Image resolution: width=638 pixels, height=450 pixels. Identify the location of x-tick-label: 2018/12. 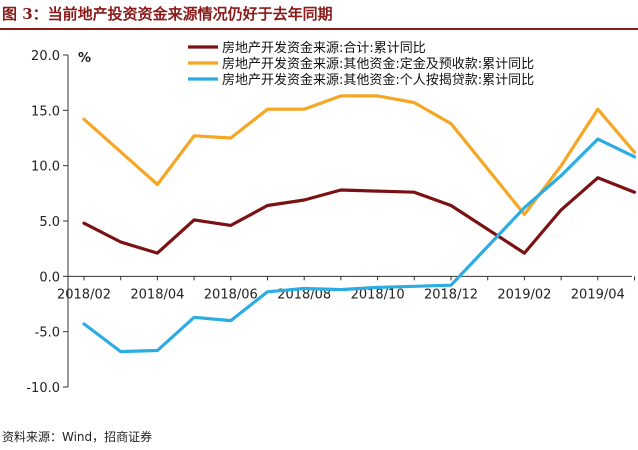
(451, 294).